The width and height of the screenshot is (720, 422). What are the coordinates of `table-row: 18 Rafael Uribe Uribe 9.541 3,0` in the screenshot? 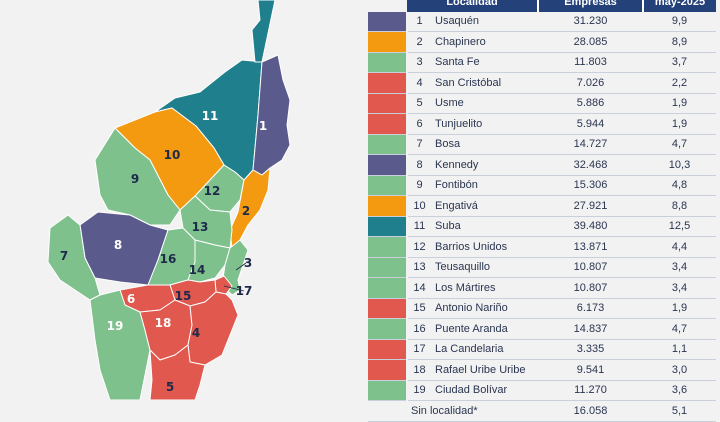 It's located at (542, 370).